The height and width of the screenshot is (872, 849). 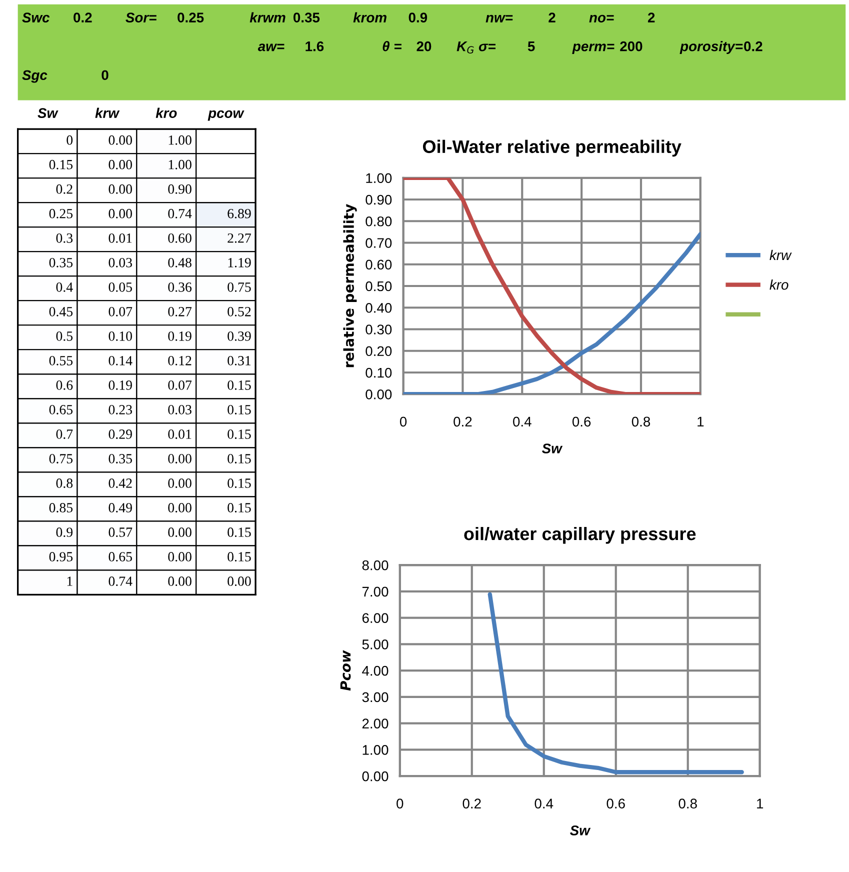 What do you see at coordinates (180, 409) in the screenshot?
I see `data-label: 0.03` at bounding box center [180, 409].